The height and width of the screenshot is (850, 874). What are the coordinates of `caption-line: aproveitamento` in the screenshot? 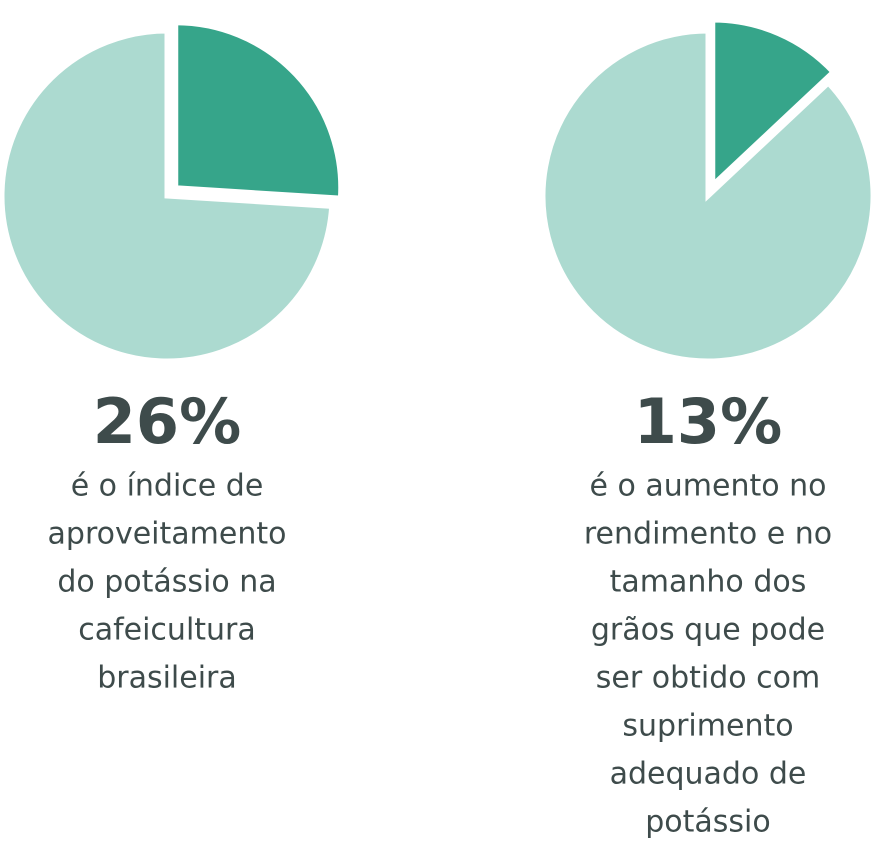 It's located at (167, 534).